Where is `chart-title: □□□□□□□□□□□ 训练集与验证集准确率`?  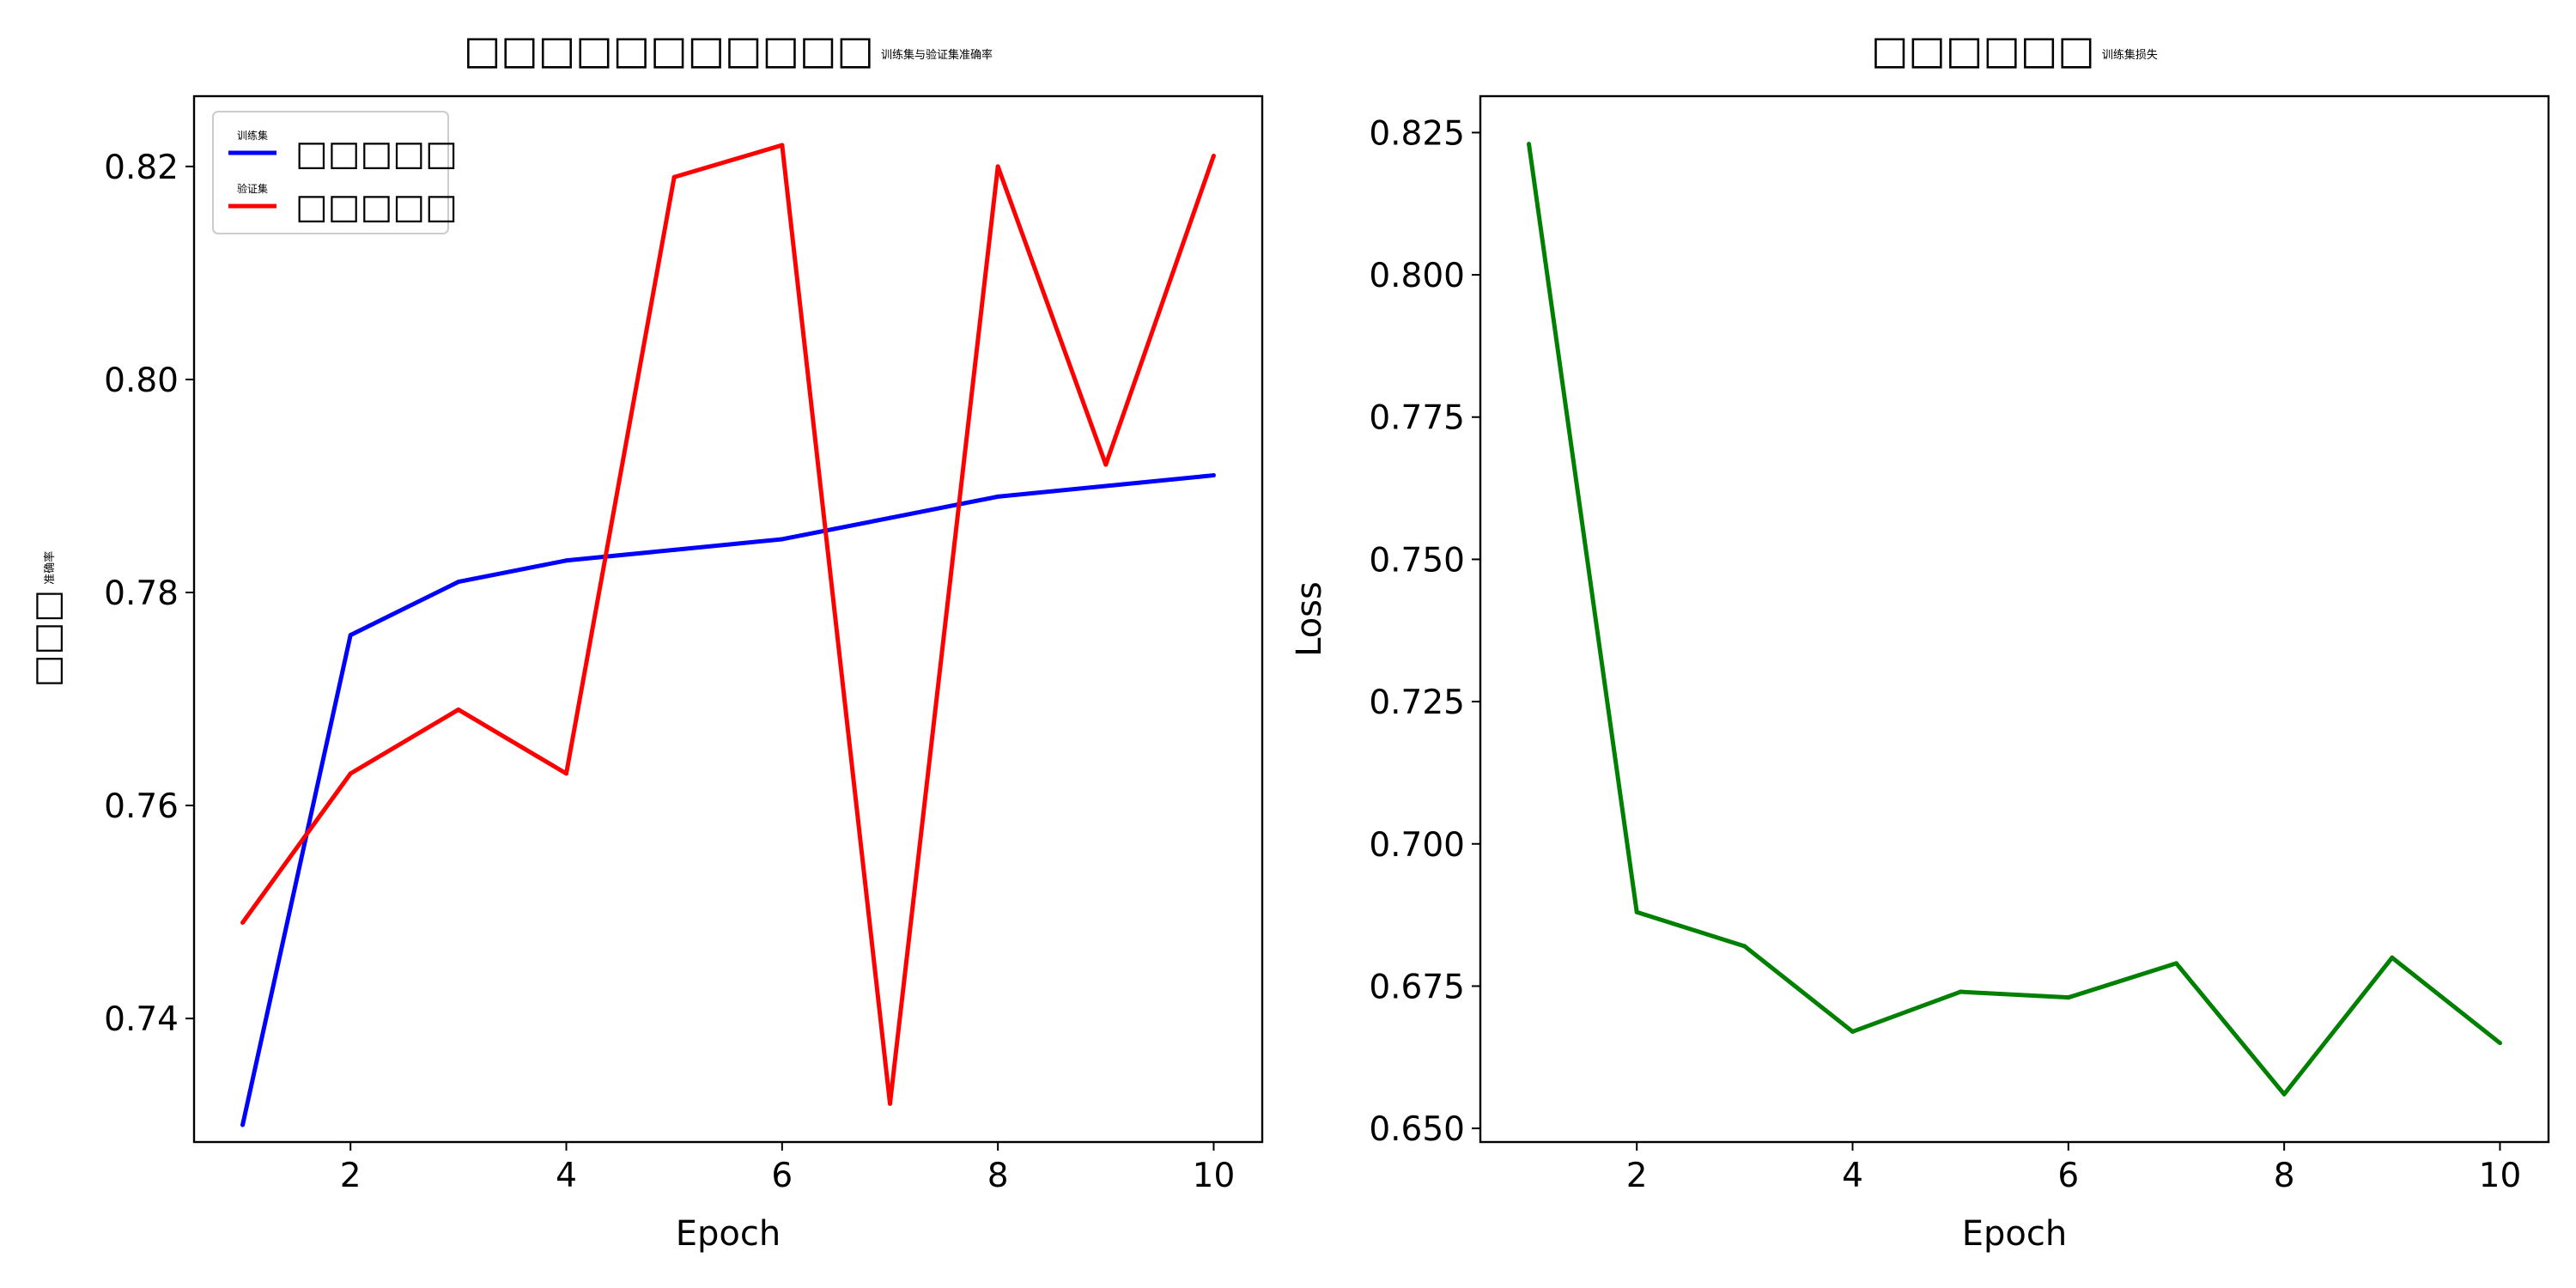
chart-title: □□□□□□□□□□□ 训练集与验证集准确率 is located at coordinates (728, 50).